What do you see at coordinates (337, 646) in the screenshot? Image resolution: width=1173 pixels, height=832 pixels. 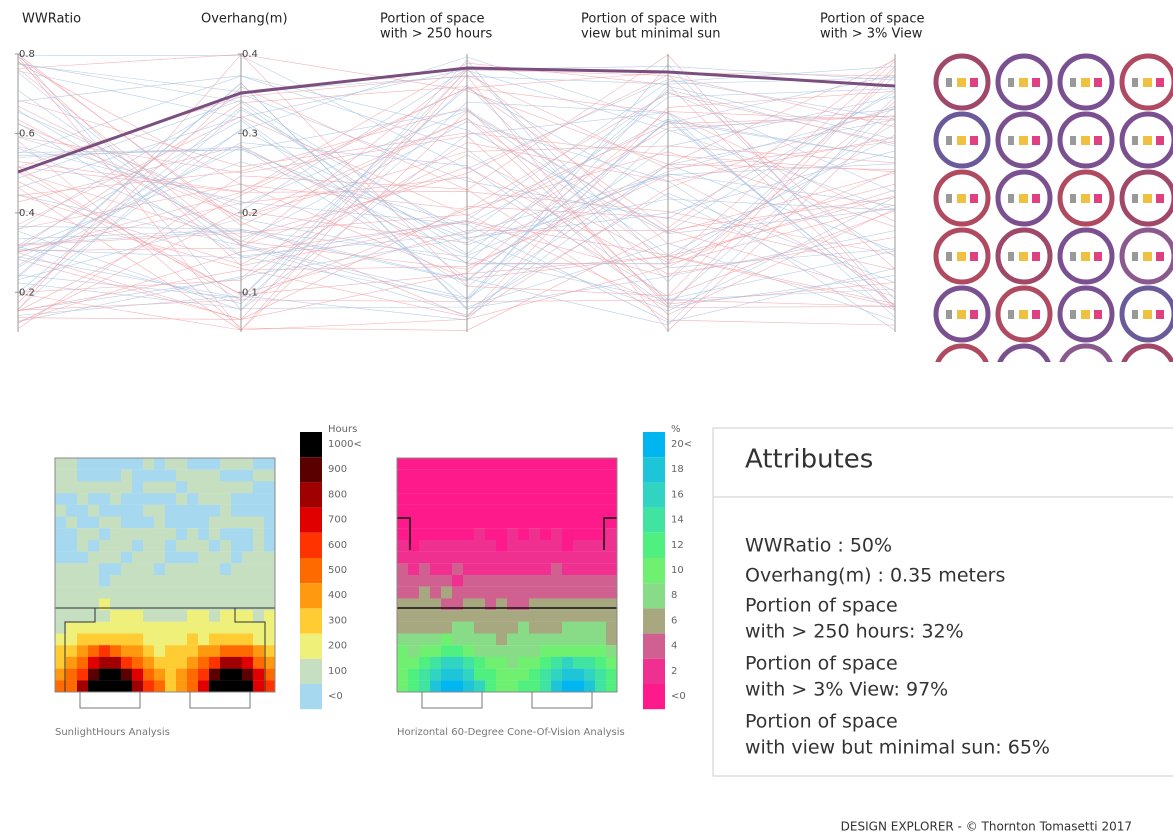 I see `legend-label: 200` at bounding box center [337, 646].